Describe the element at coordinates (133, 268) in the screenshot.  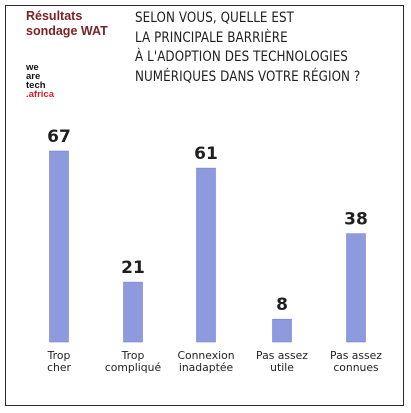
I see `value-label-1: 21` at that location.